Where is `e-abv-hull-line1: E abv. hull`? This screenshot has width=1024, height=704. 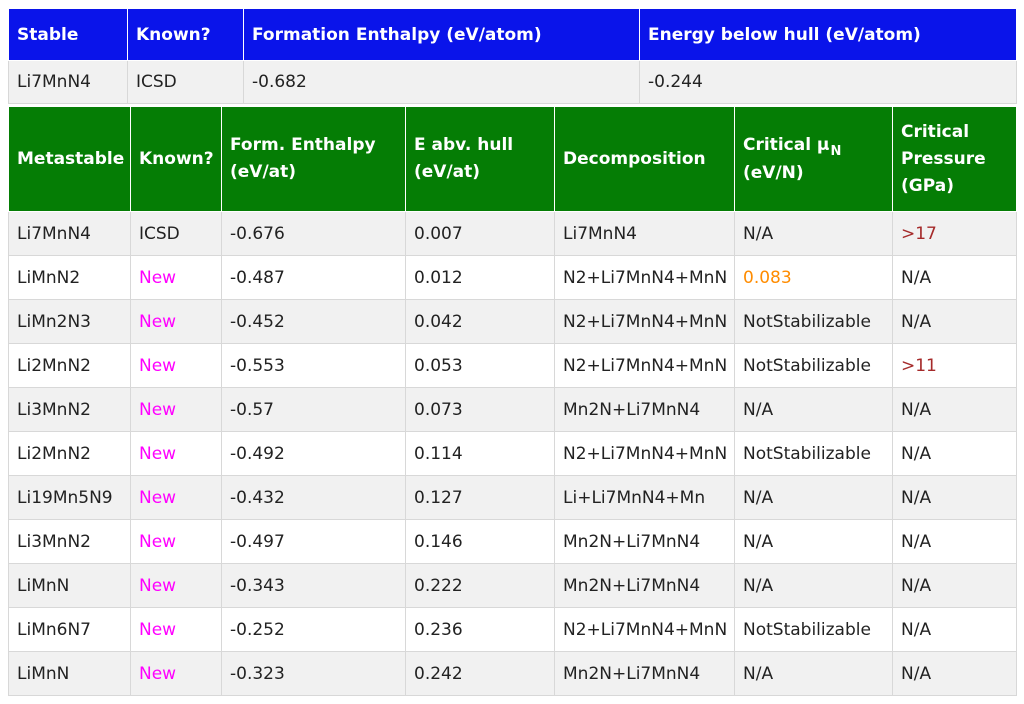
e-abv-hull-line1: E abv. hull is located at coordinates (464, 145).